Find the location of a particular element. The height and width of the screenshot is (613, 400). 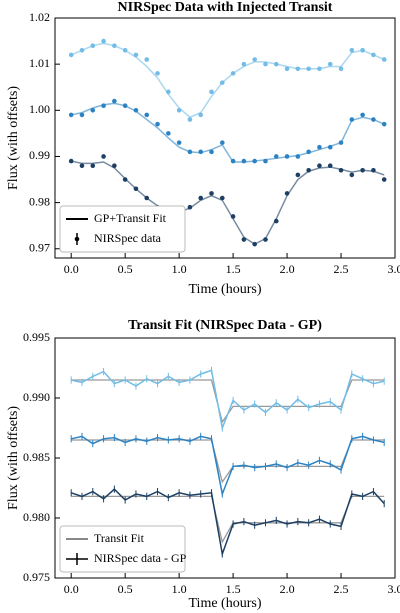

y-tick-label: 0.990 is located at coordinates (36, 397).